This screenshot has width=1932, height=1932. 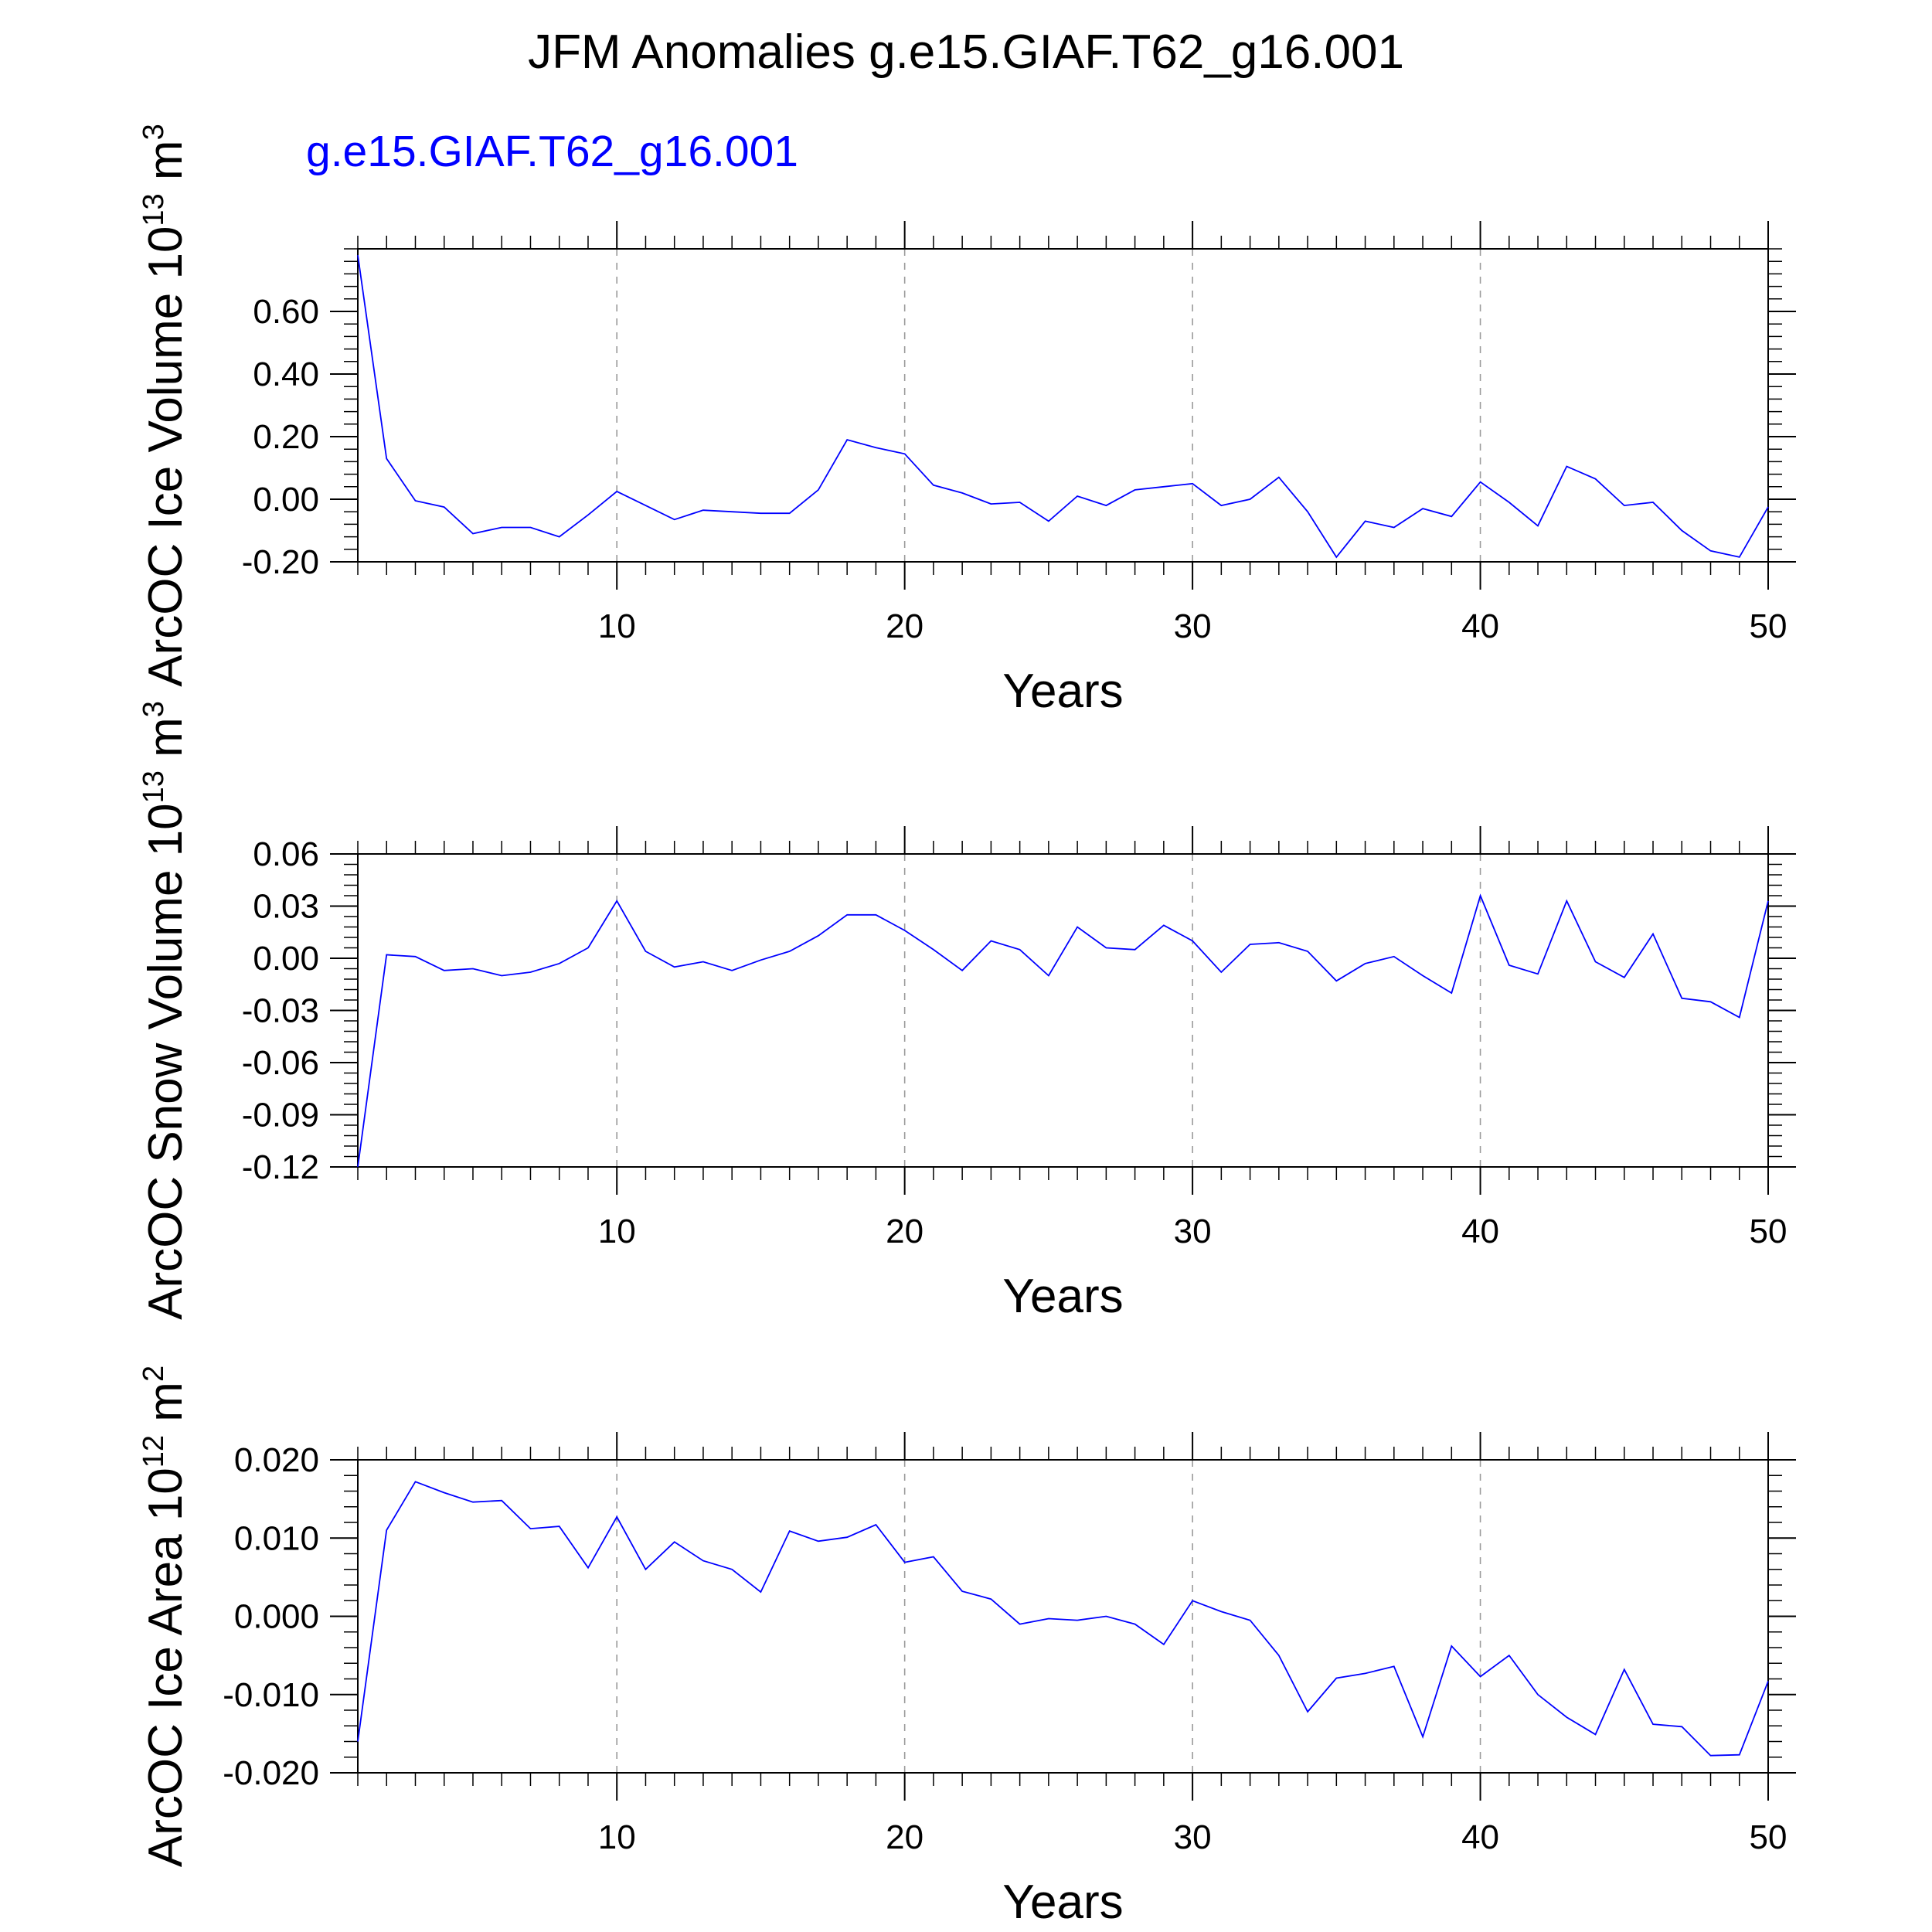 What do you see at coordinates (276, 1617) in the screenshot?
I see `y-tick-label: 0.000` at bounding box center [276, 1617].